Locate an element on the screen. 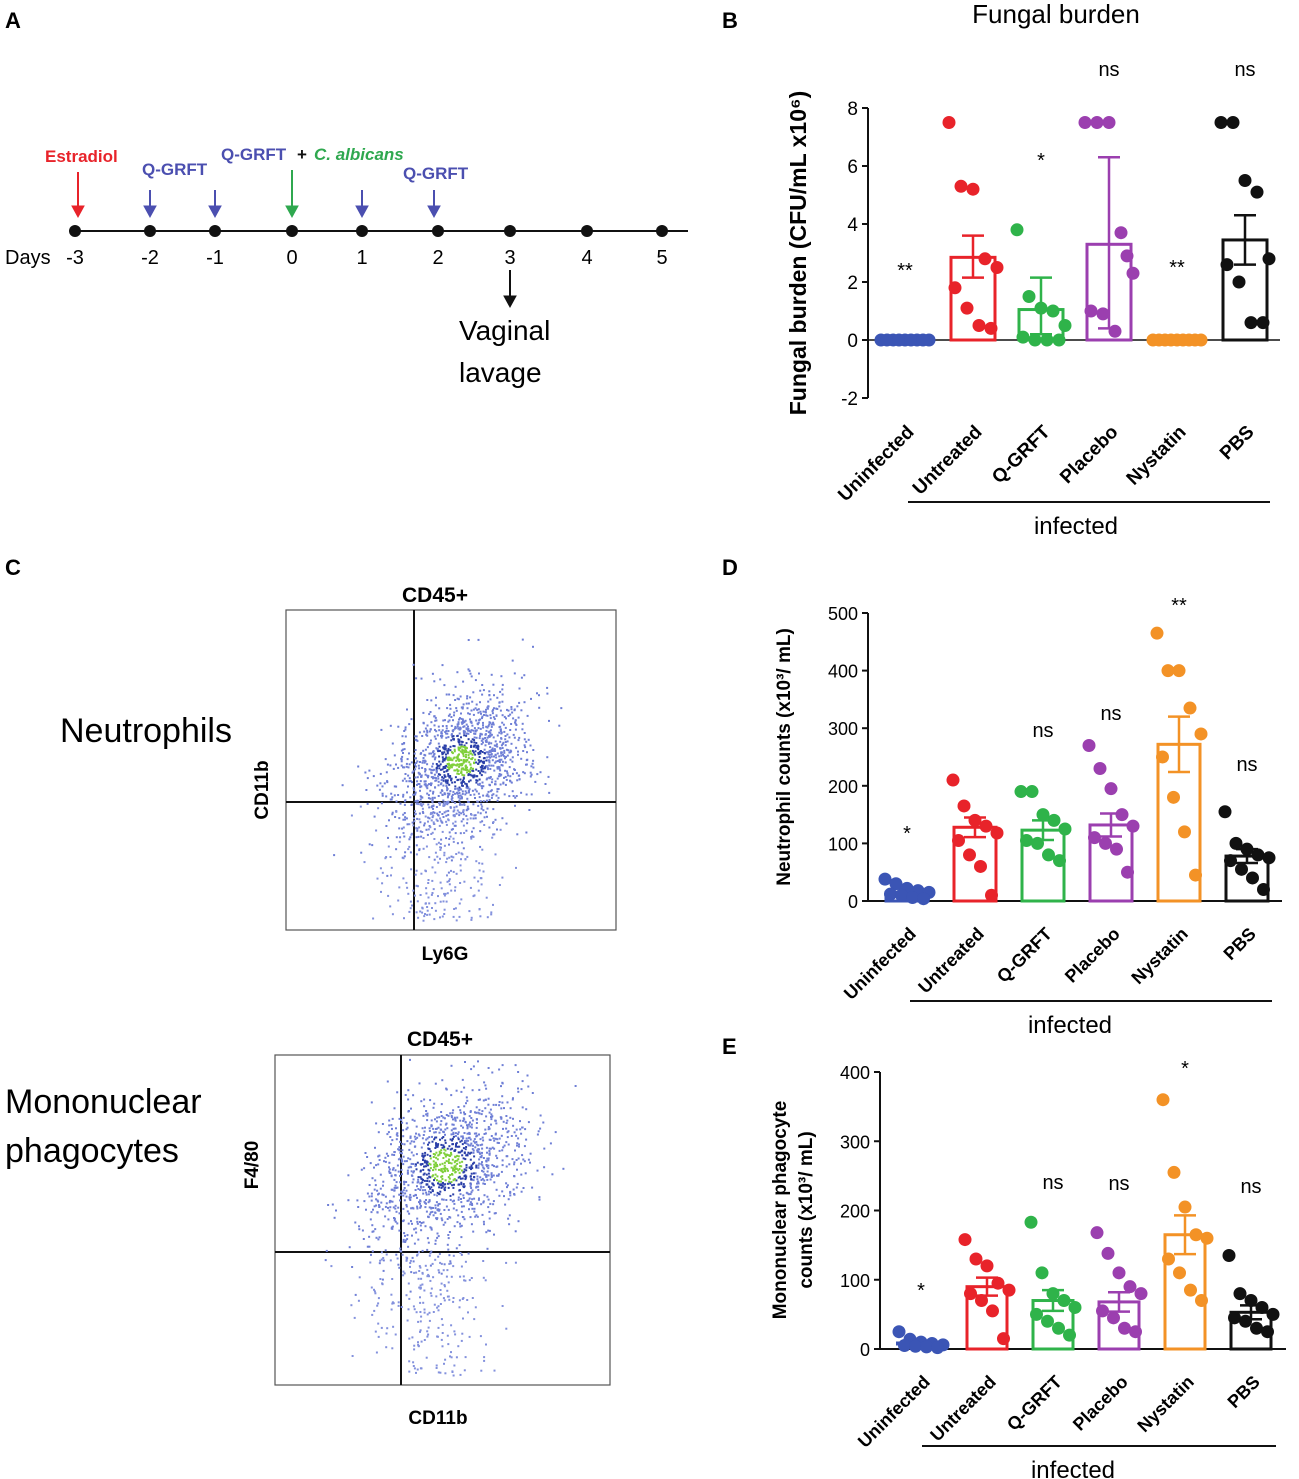 Image resolution: width=1299 pixels, height=1479 pixels. timeline-day-label: 3 is located at coordinates (509, 258).